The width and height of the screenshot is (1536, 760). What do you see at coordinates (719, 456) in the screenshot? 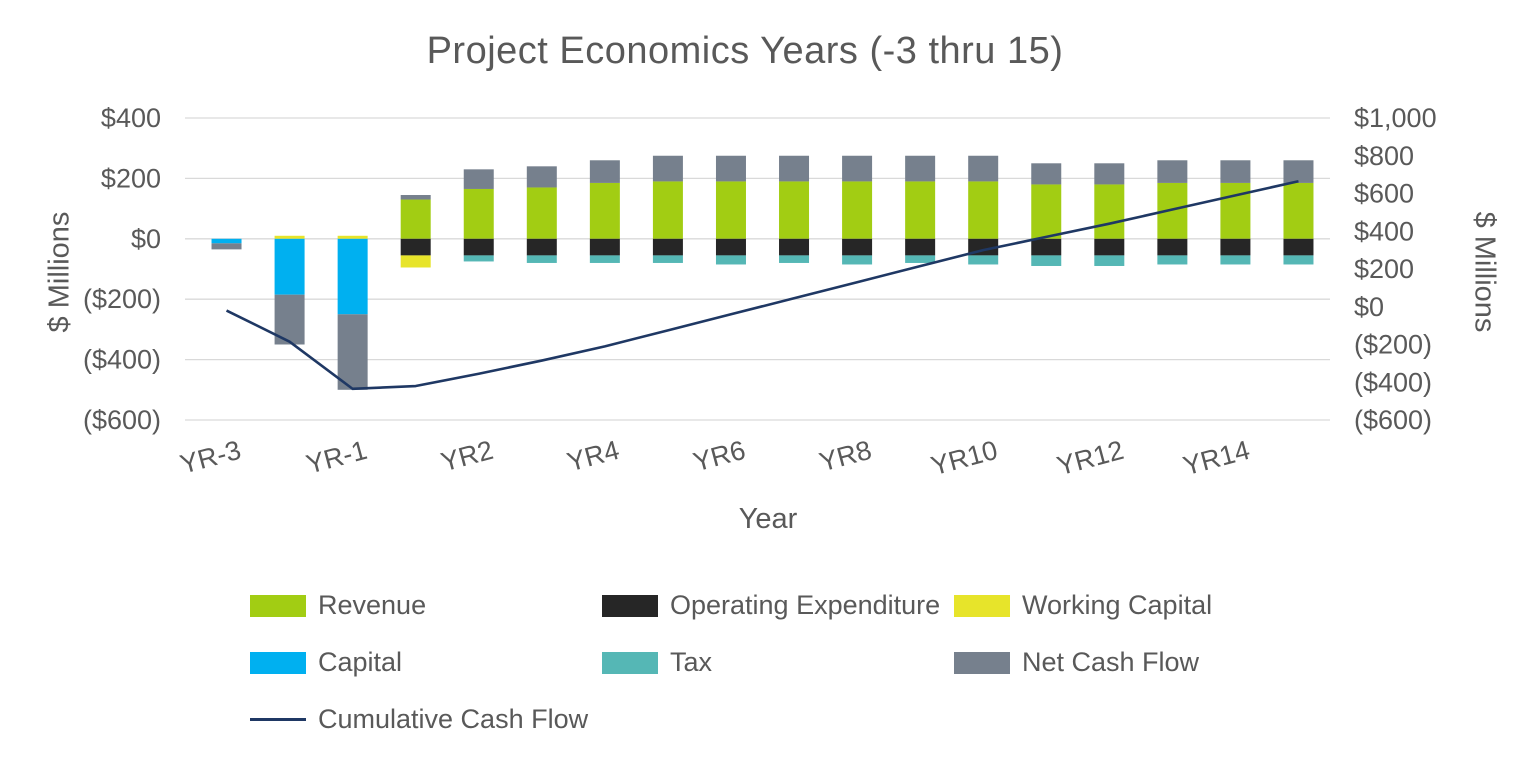
I see `x-axis-tick-label: YR6` at bounding box center [719, 456].